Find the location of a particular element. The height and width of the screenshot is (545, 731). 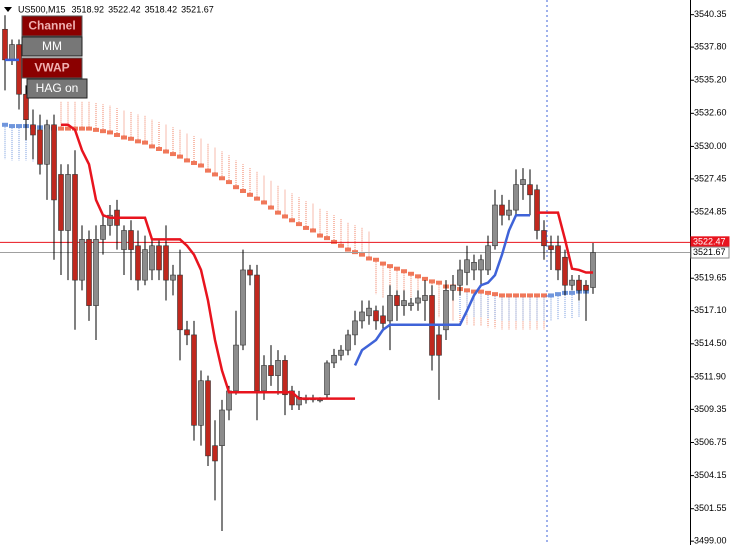

y-tick-label: 3537.80 is located at coordinates (710, 46).